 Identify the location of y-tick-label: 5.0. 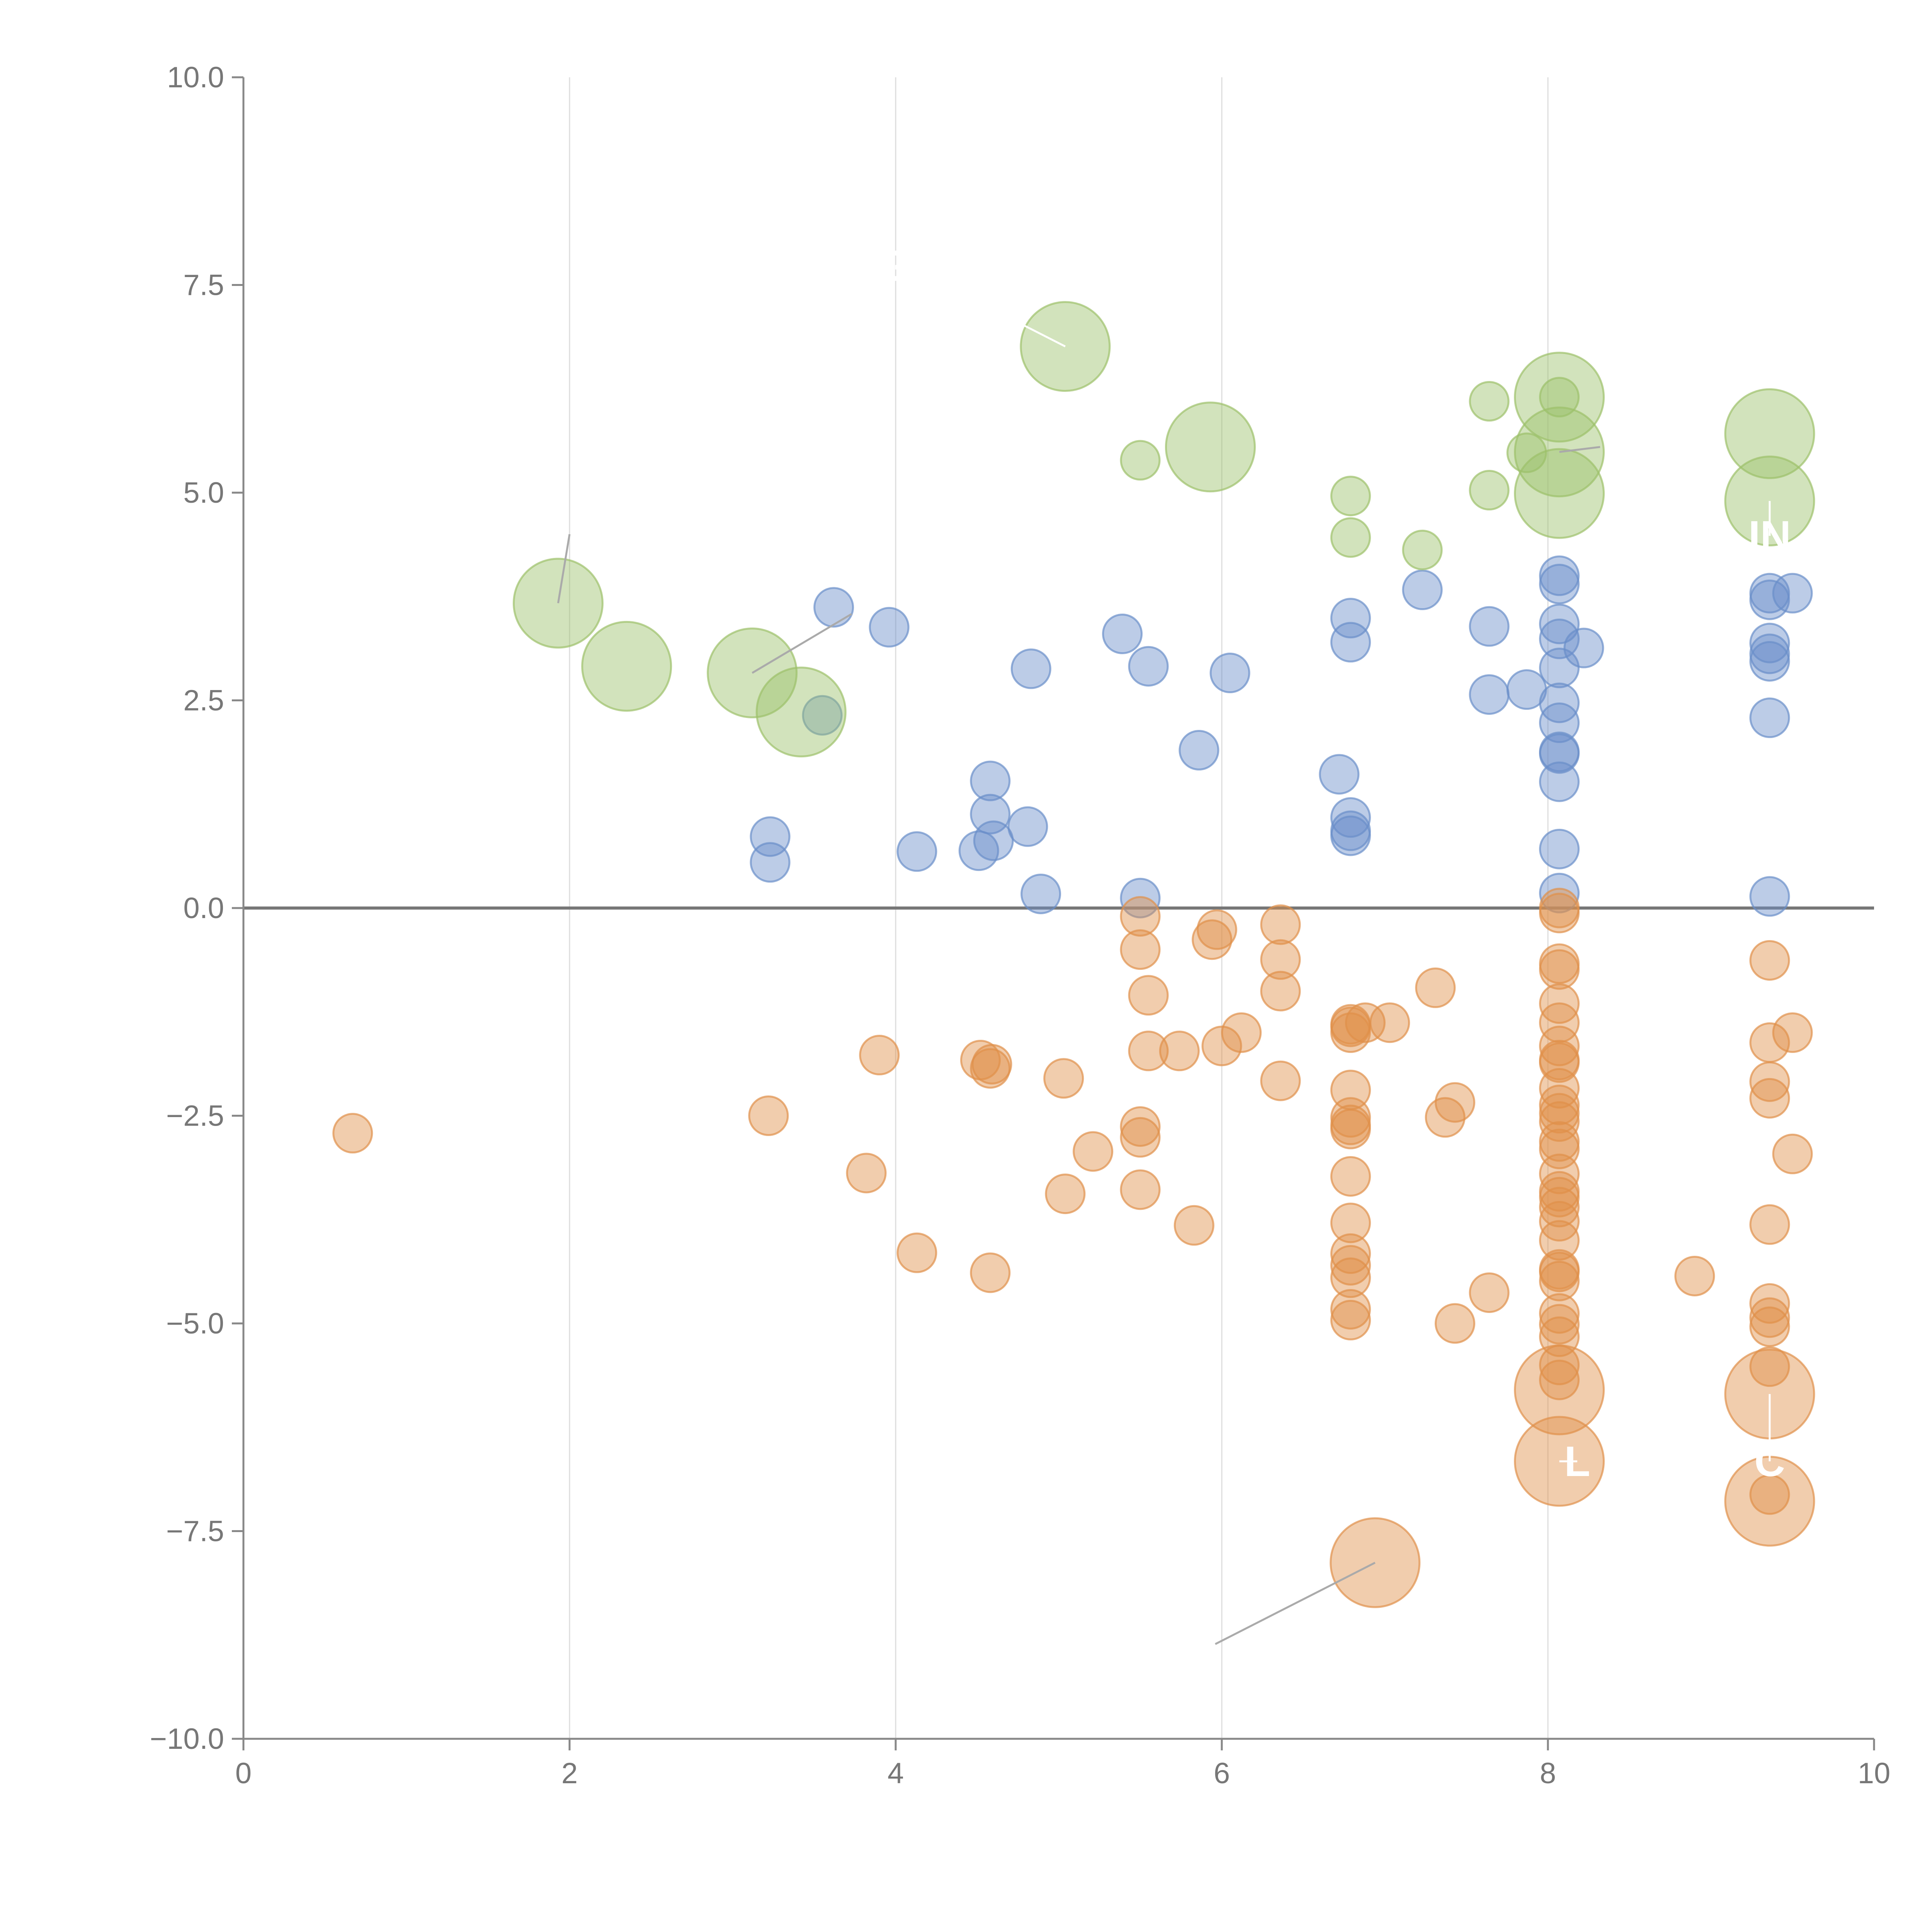
(204, 492).